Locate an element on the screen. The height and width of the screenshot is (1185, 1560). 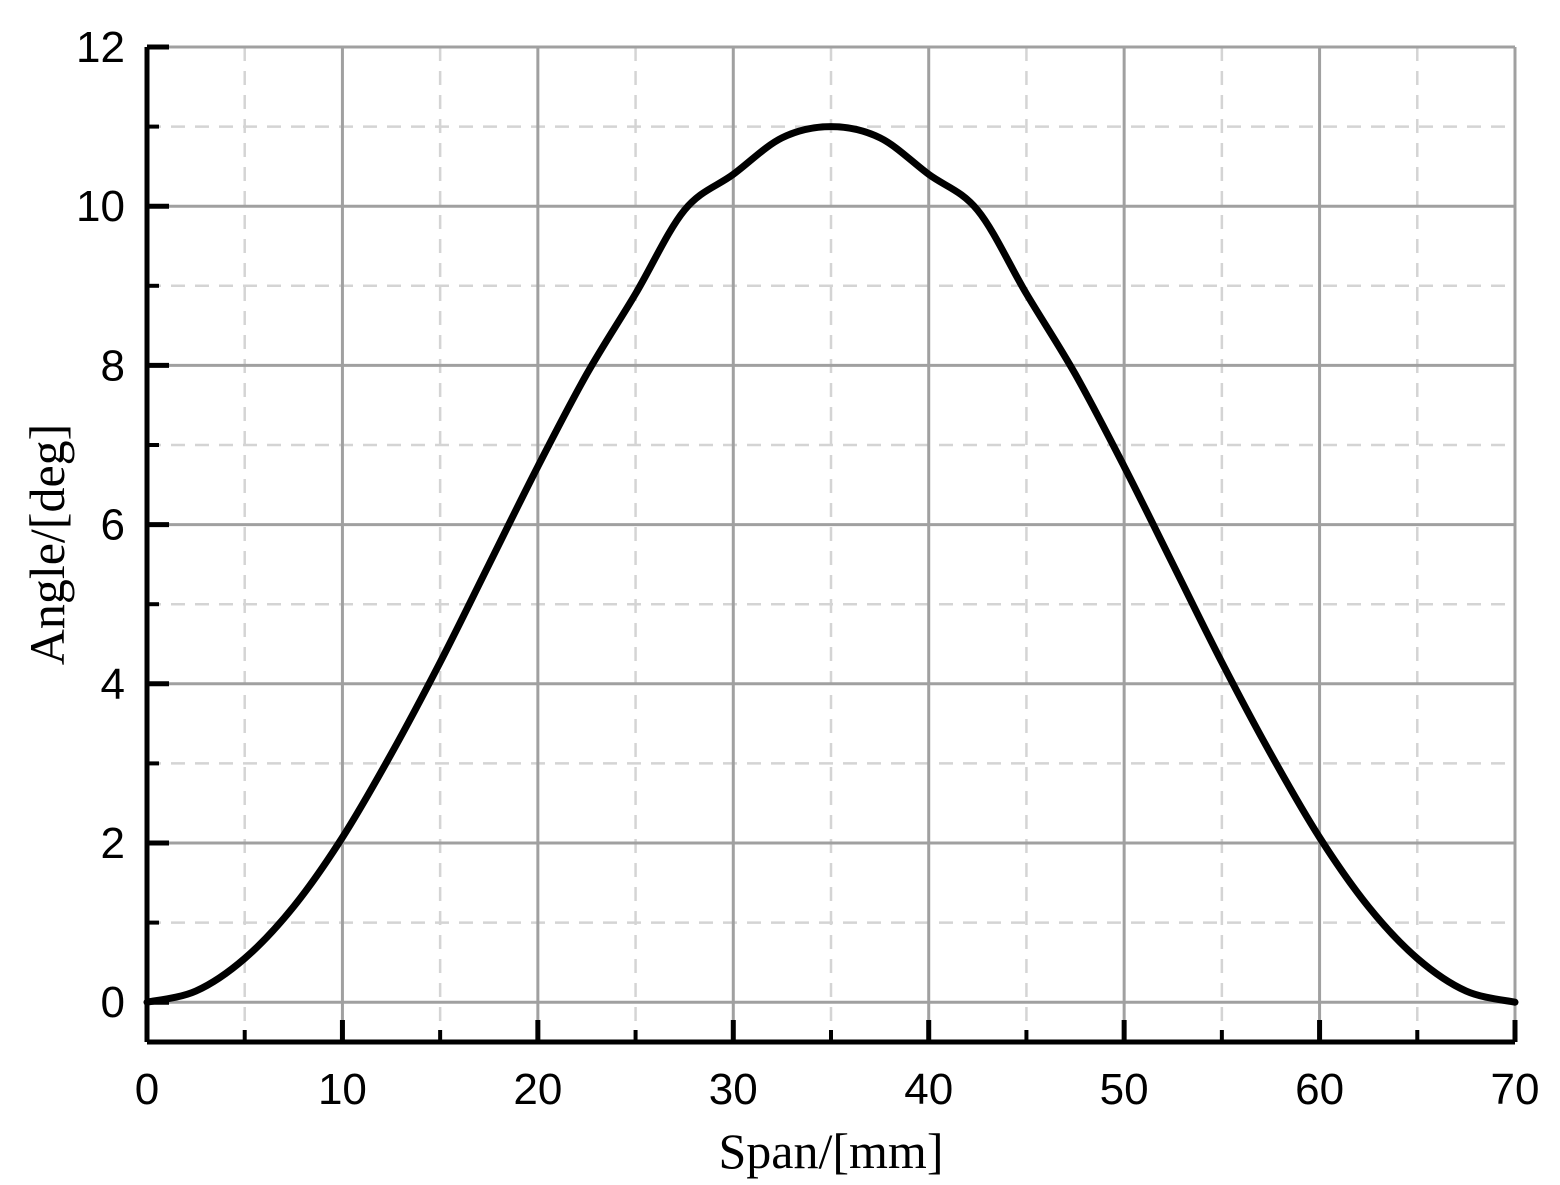
x-tick-label: 60 is located at coordinates (1319, 1089).